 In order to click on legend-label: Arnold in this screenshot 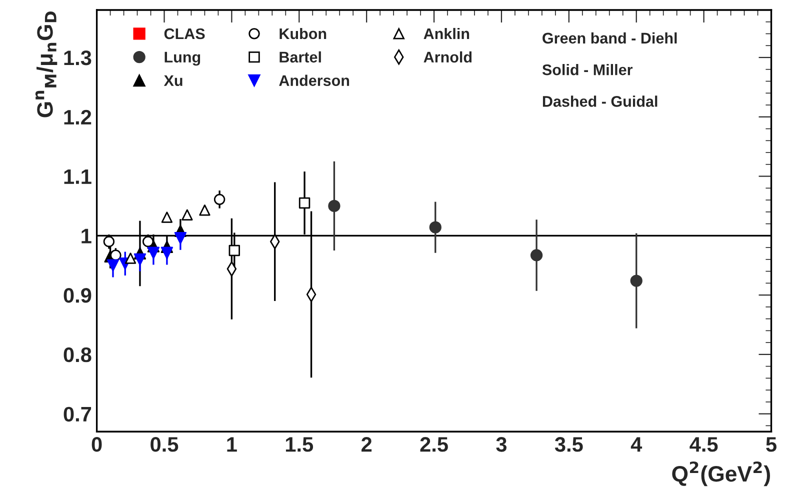, I will do `click(448, 57)`.